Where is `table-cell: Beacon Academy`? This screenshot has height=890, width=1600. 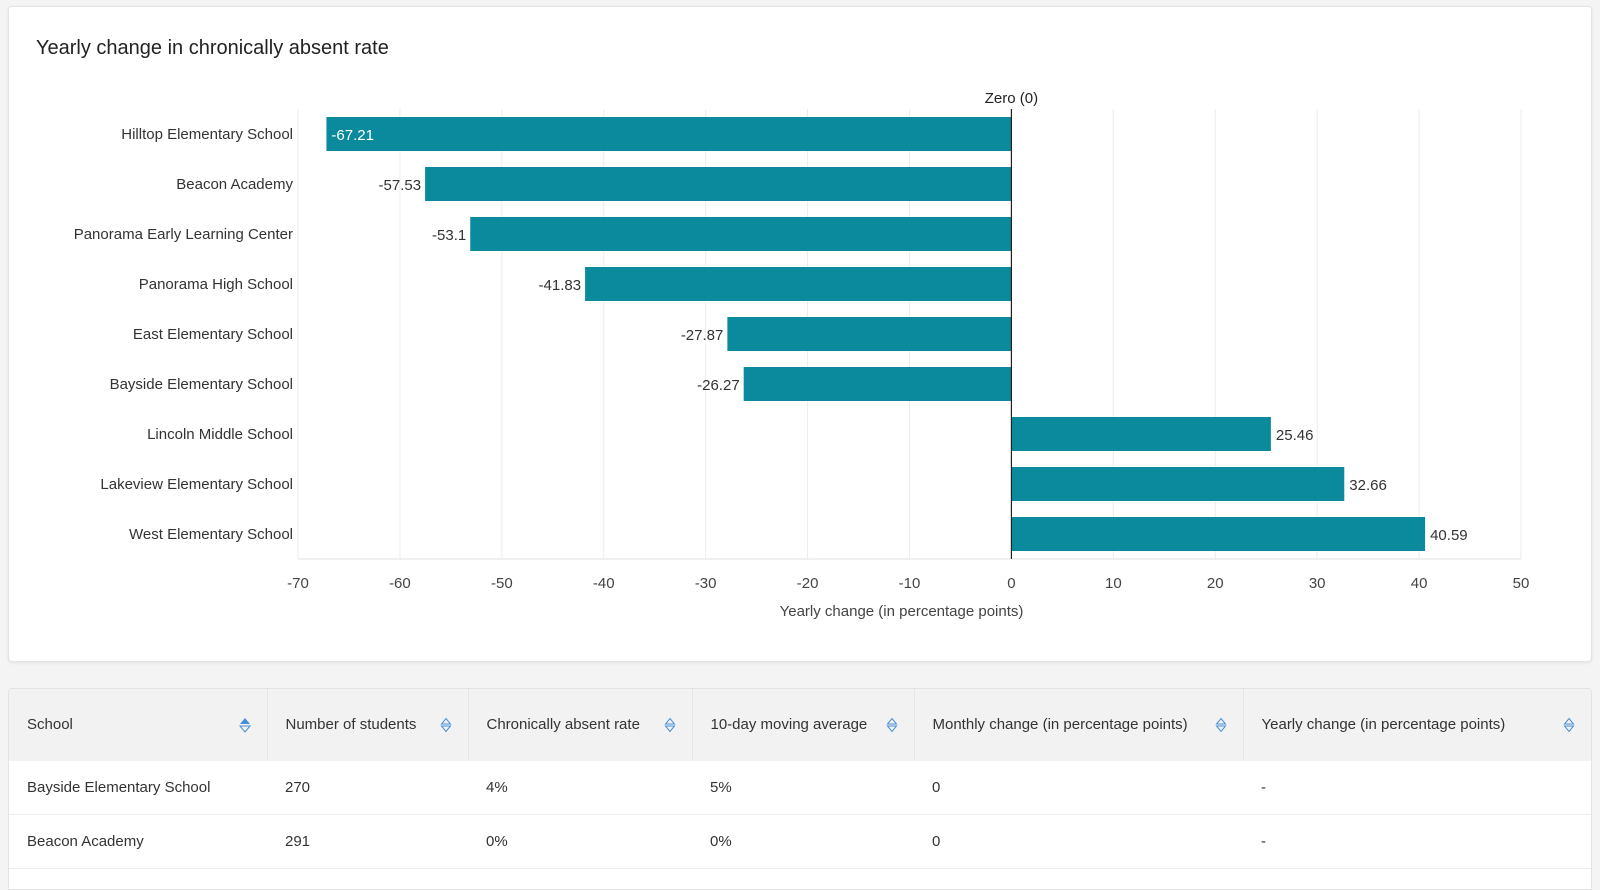
table-cell: Beacon Academy is located at coordinates (138, 841).